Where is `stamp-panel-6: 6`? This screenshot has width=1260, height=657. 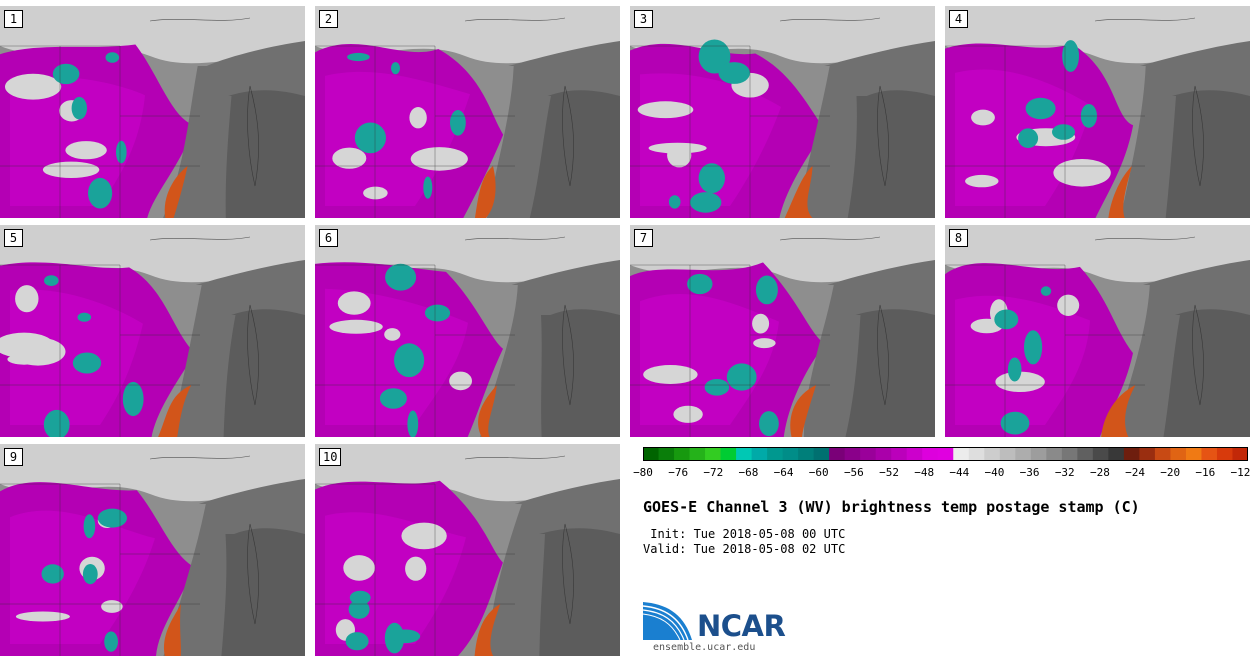
stamp-panel-6: 6 is located at coordinates (467, 331).